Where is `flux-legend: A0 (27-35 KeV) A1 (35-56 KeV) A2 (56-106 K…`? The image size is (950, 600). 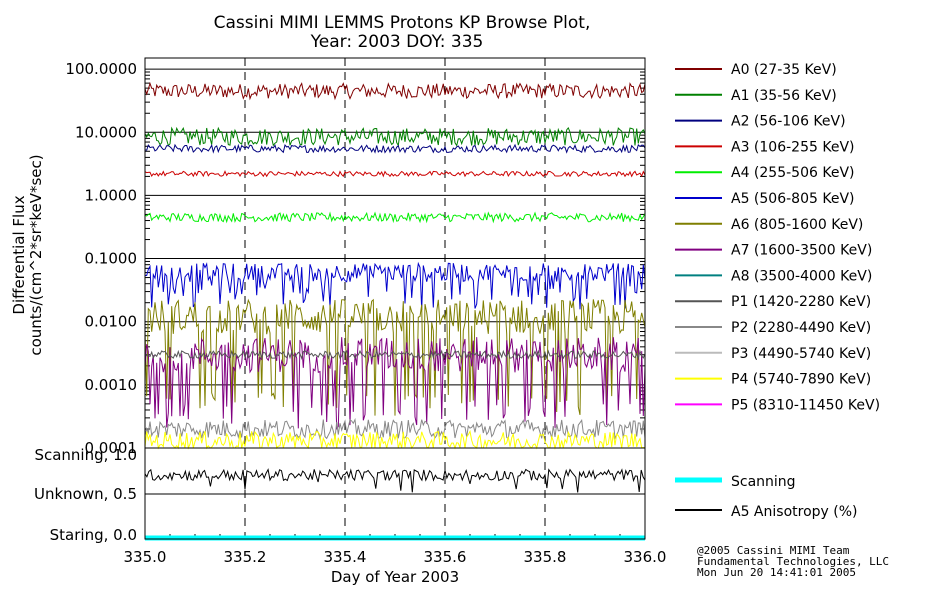 flux-legend: A0 (27-35 KeV) A1 (35-56 KeV) A2 (56-106 K… is located at coordinates (777, 237).